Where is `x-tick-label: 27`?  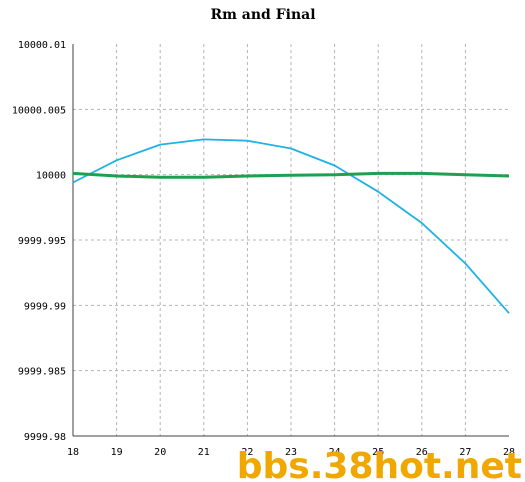 x-tick-label: 27 is located at coordinates (465, 452).